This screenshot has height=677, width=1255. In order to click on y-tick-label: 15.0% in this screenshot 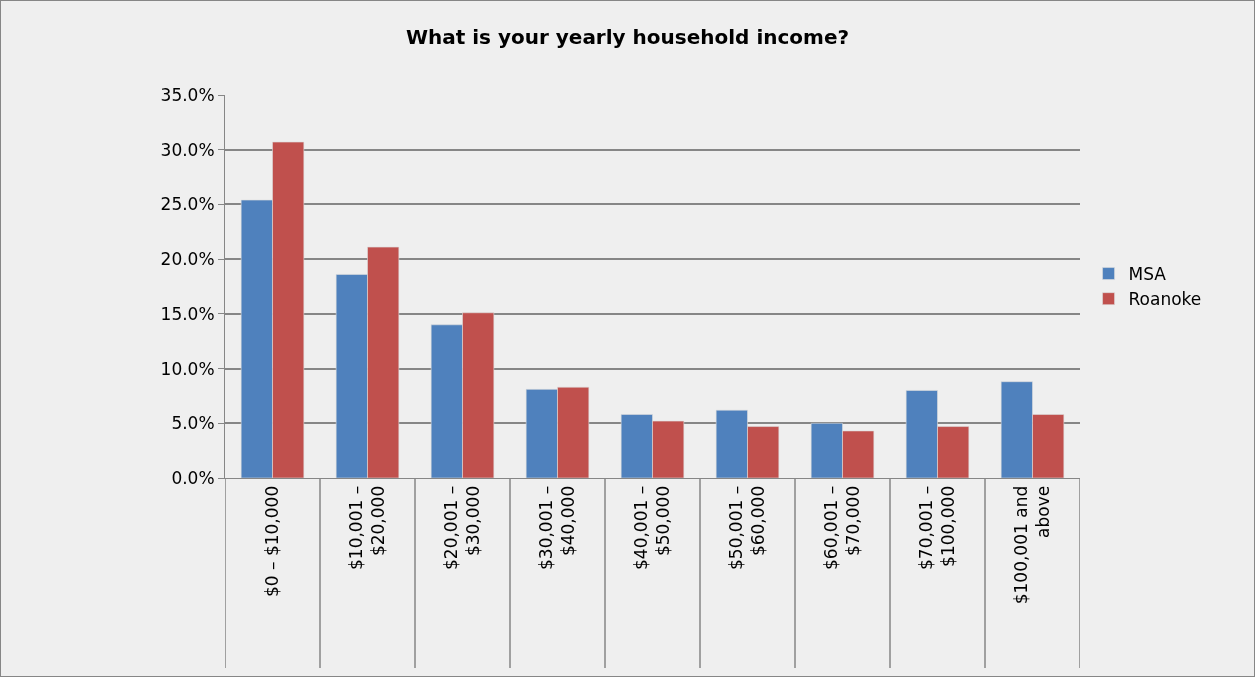, I will do `click(187, 313)`.